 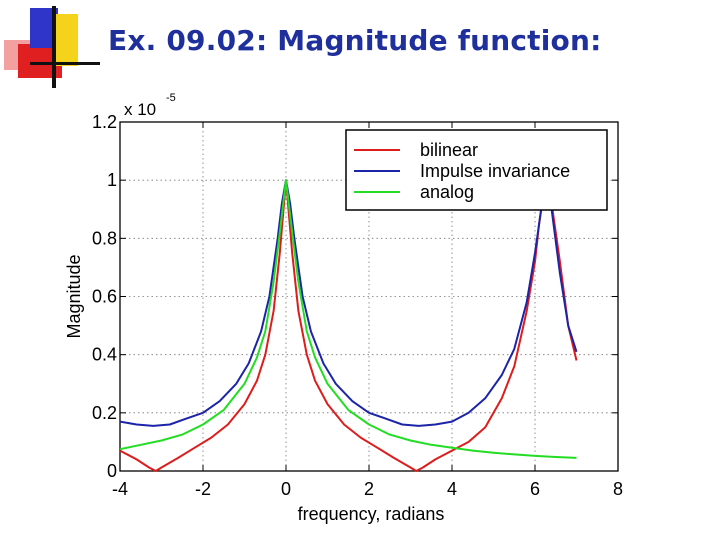 I want to click on y-tick-label: 0.8, so click(x=104, y=238).